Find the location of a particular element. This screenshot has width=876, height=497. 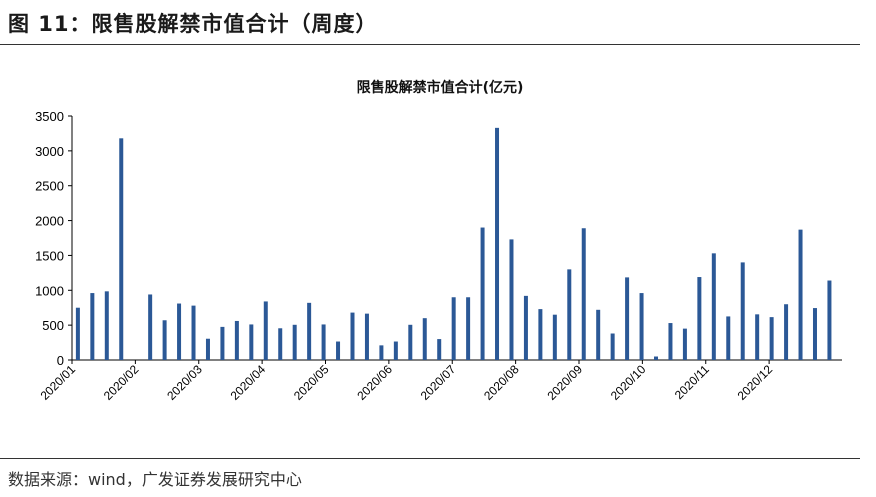

y-tick-label: 2000 is located at coordinates (49, 221).